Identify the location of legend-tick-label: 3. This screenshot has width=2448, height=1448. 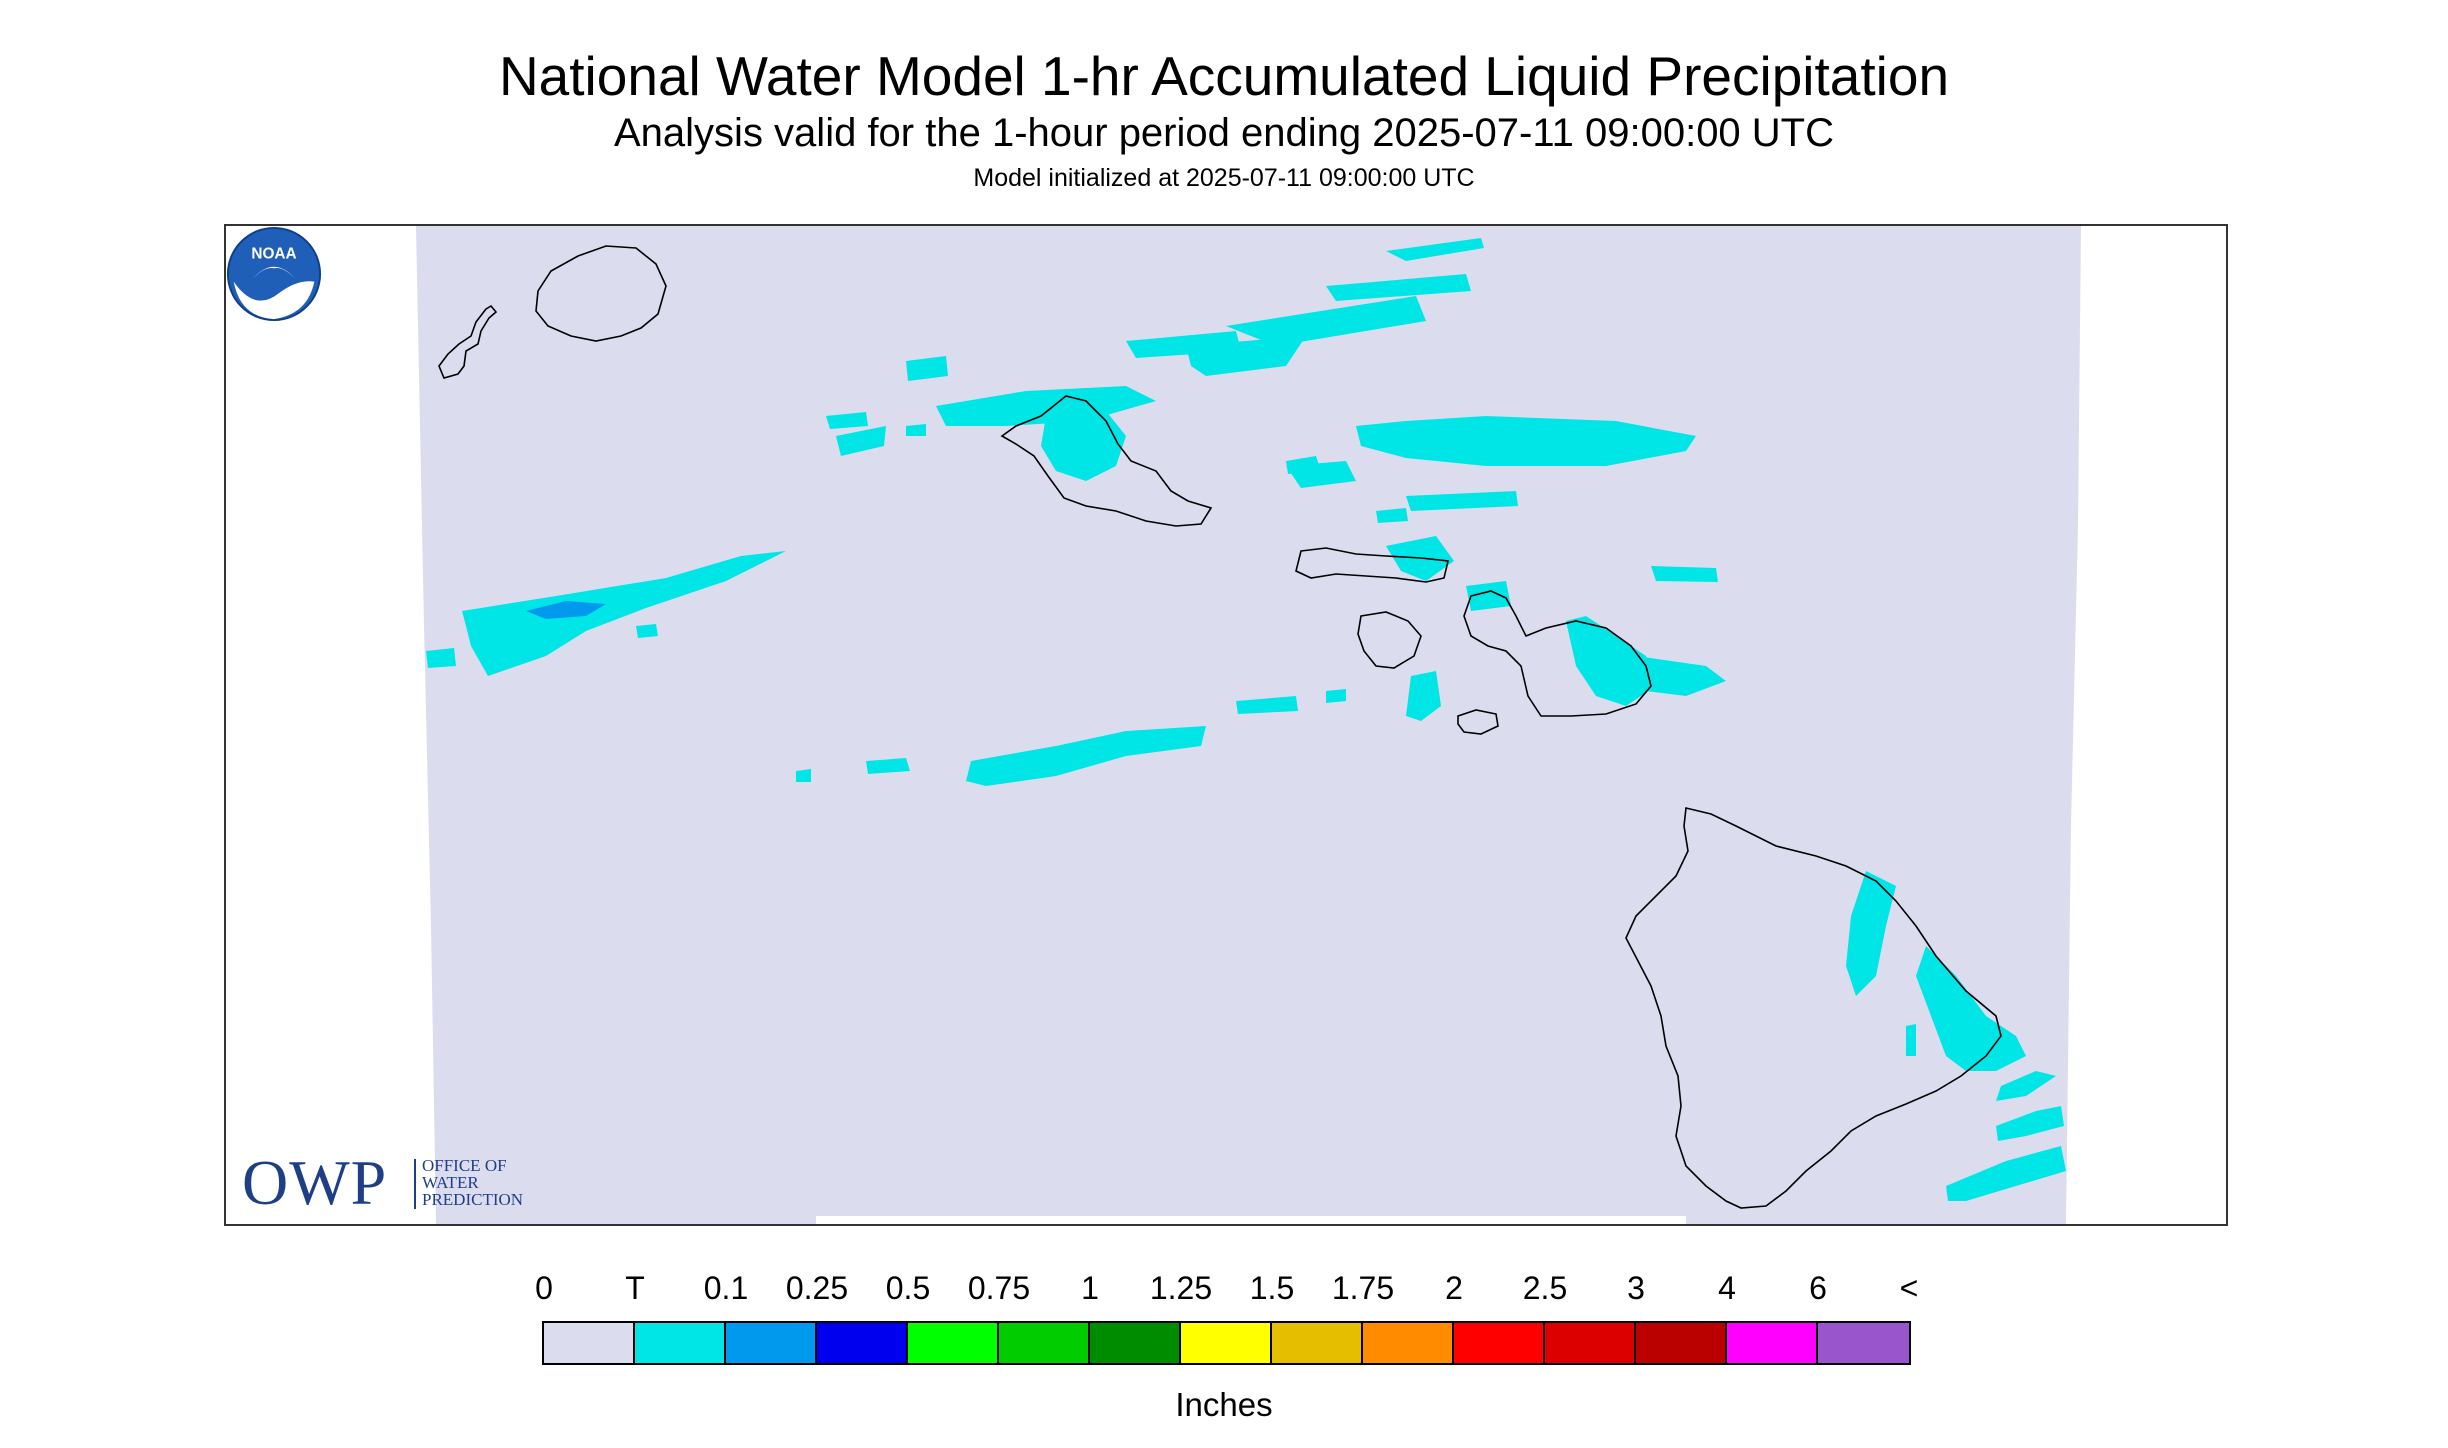
(1636, 1288).